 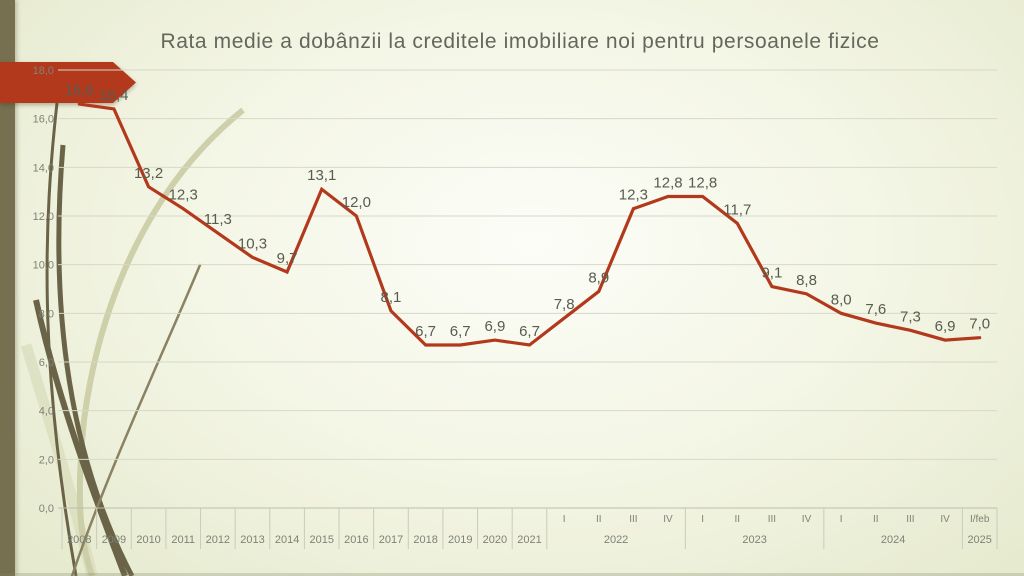 I want to click on y-axis-label: 12,0, so click(x=43, y=217).